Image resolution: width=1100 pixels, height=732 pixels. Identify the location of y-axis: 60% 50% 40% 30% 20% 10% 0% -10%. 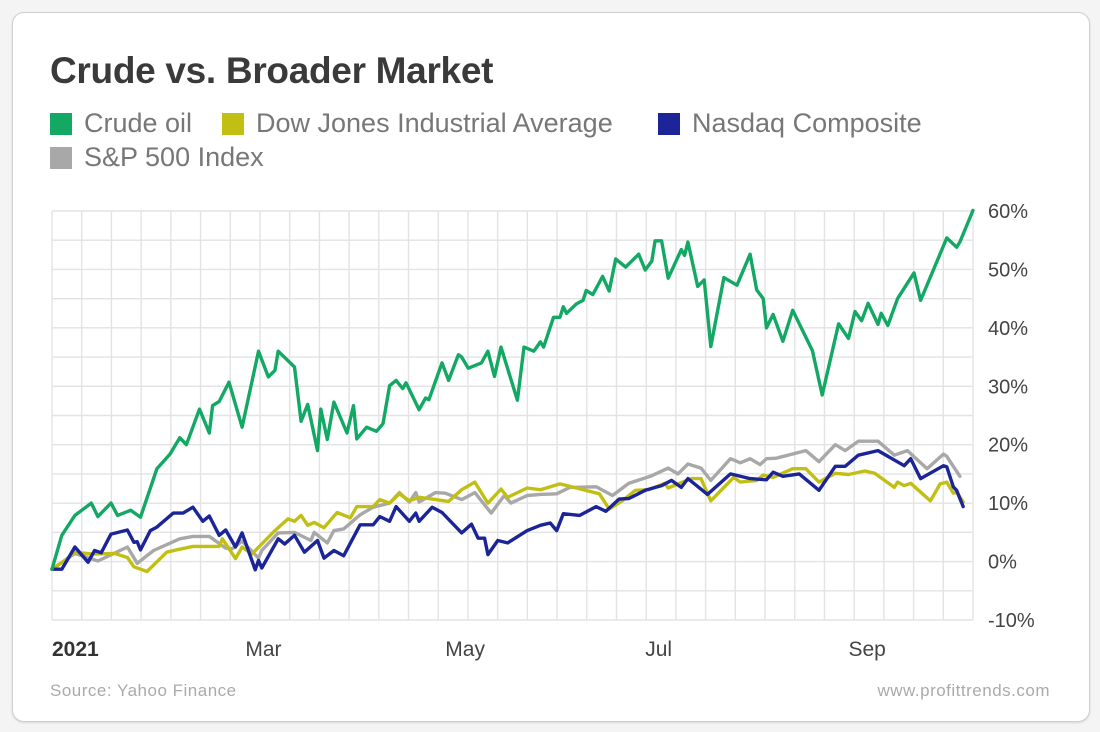
(1011, 416).